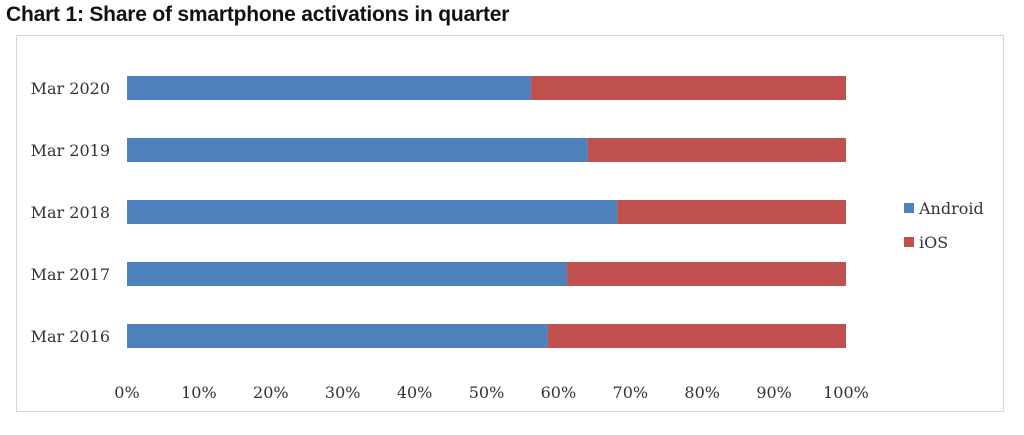 The width and height of the screenshot is (1024, 435). I want to click on x-tick-label: 30%, so click(343, 392).